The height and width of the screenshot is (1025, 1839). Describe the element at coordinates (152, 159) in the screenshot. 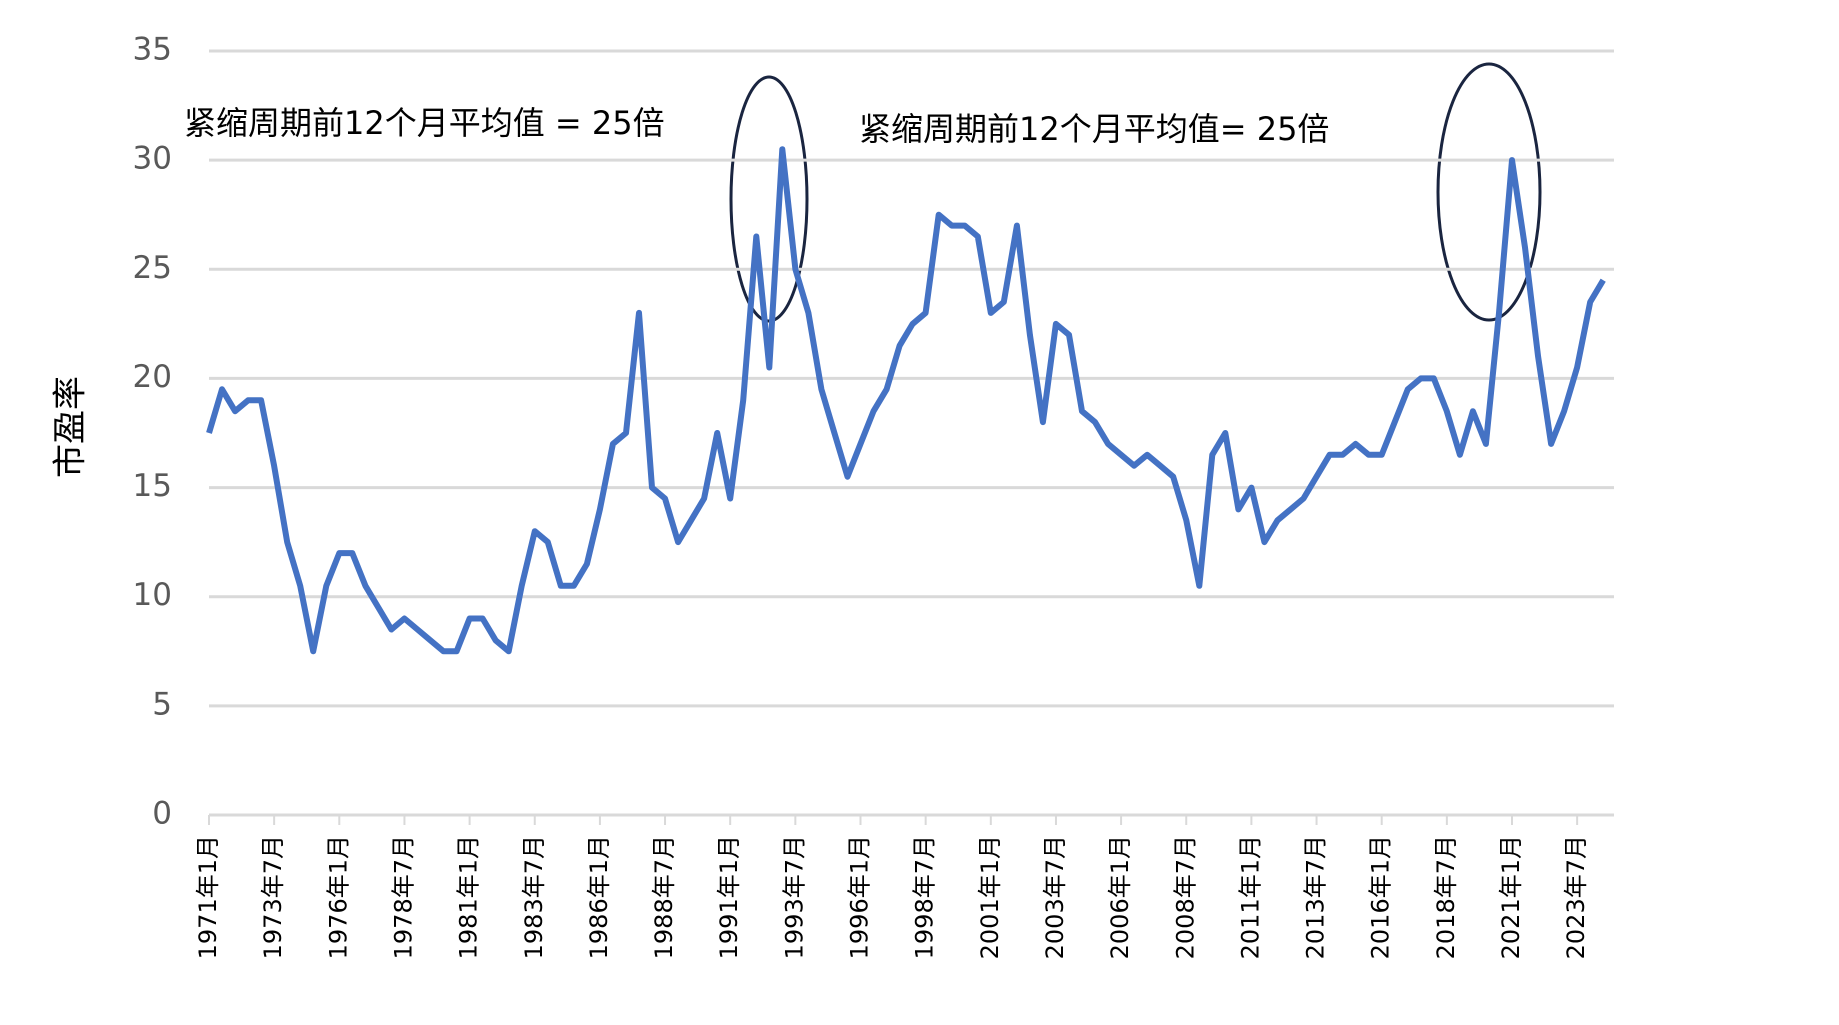

I see `y-tick-label: 30` at that location.